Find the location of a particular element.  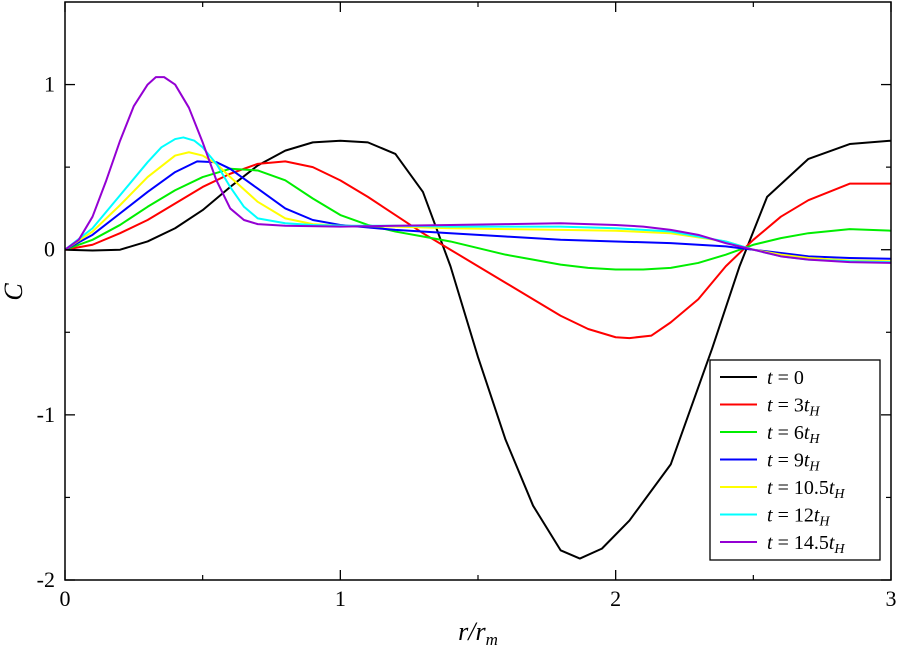

legend-entry-4: t = 10.5tH is located at coordinates (806, 489).